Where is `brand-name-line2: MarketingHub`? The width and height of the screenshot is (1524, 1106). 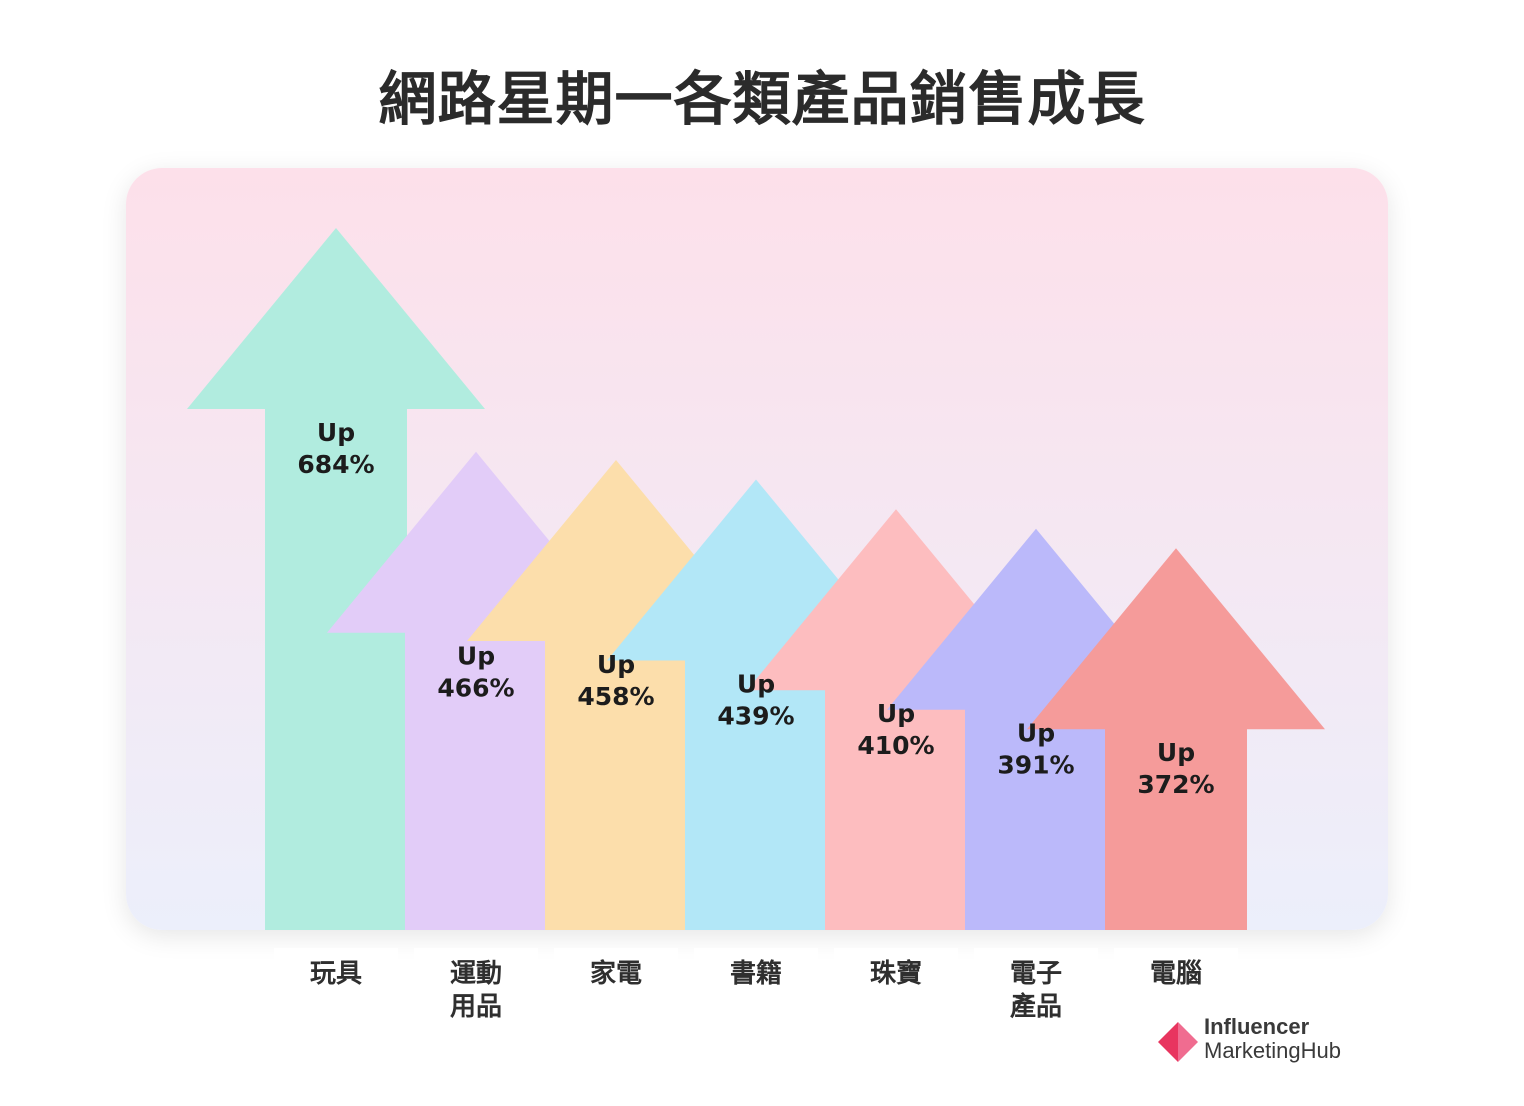 brand-name-line2: MarketingHub is located at coordinates (1272, 1050).